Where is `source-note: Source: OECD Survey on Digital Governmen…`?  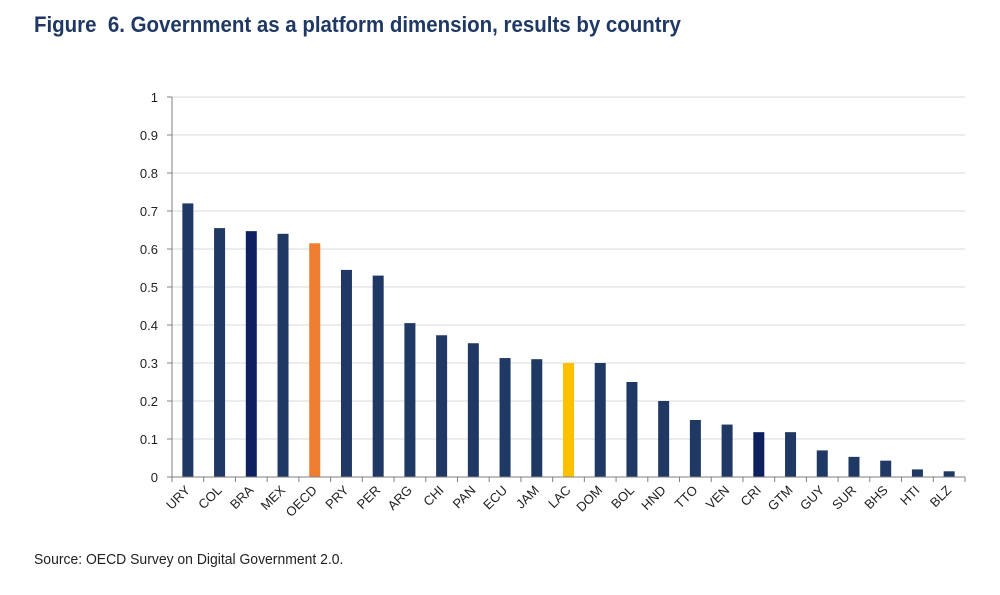 source-note: Source: OECD Survey on Digital Governmen… is located at coordinates (189, 559).